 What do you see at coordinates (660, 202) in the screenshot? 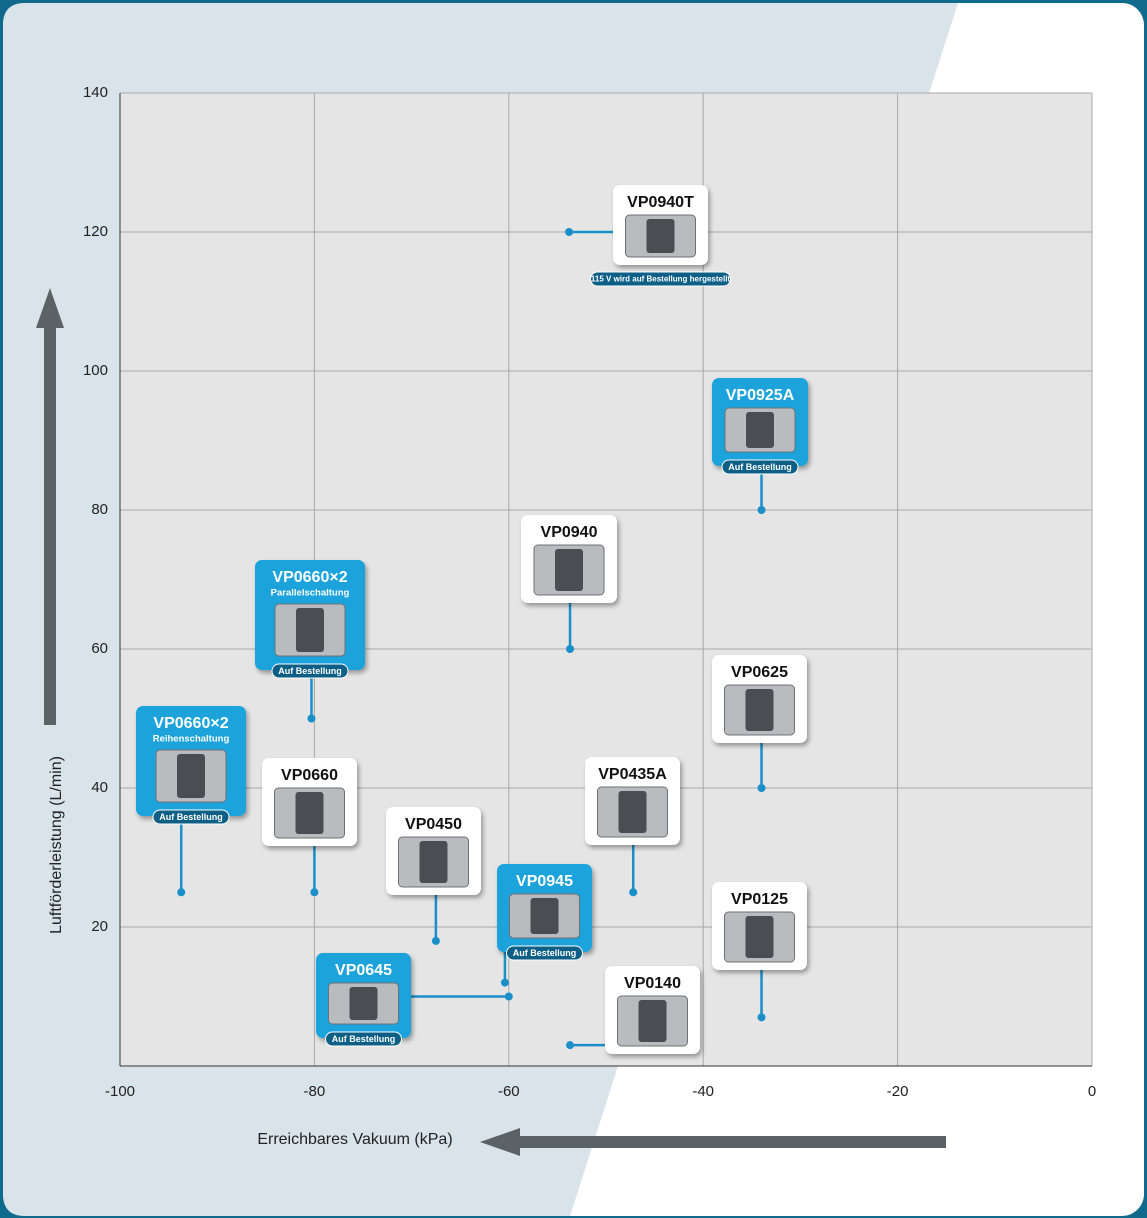
I see `card-title: VP0940T` at bounding box center [660, 202].